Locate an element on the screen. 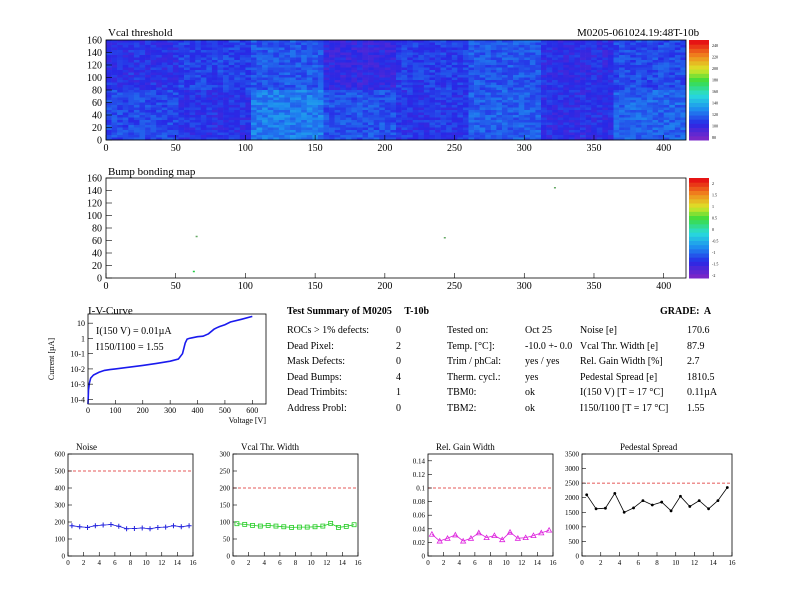 Image resolution: width=792 pixels, height=612 pixels. iv-xtick-label: 0 is located at coordinates (88, 410).